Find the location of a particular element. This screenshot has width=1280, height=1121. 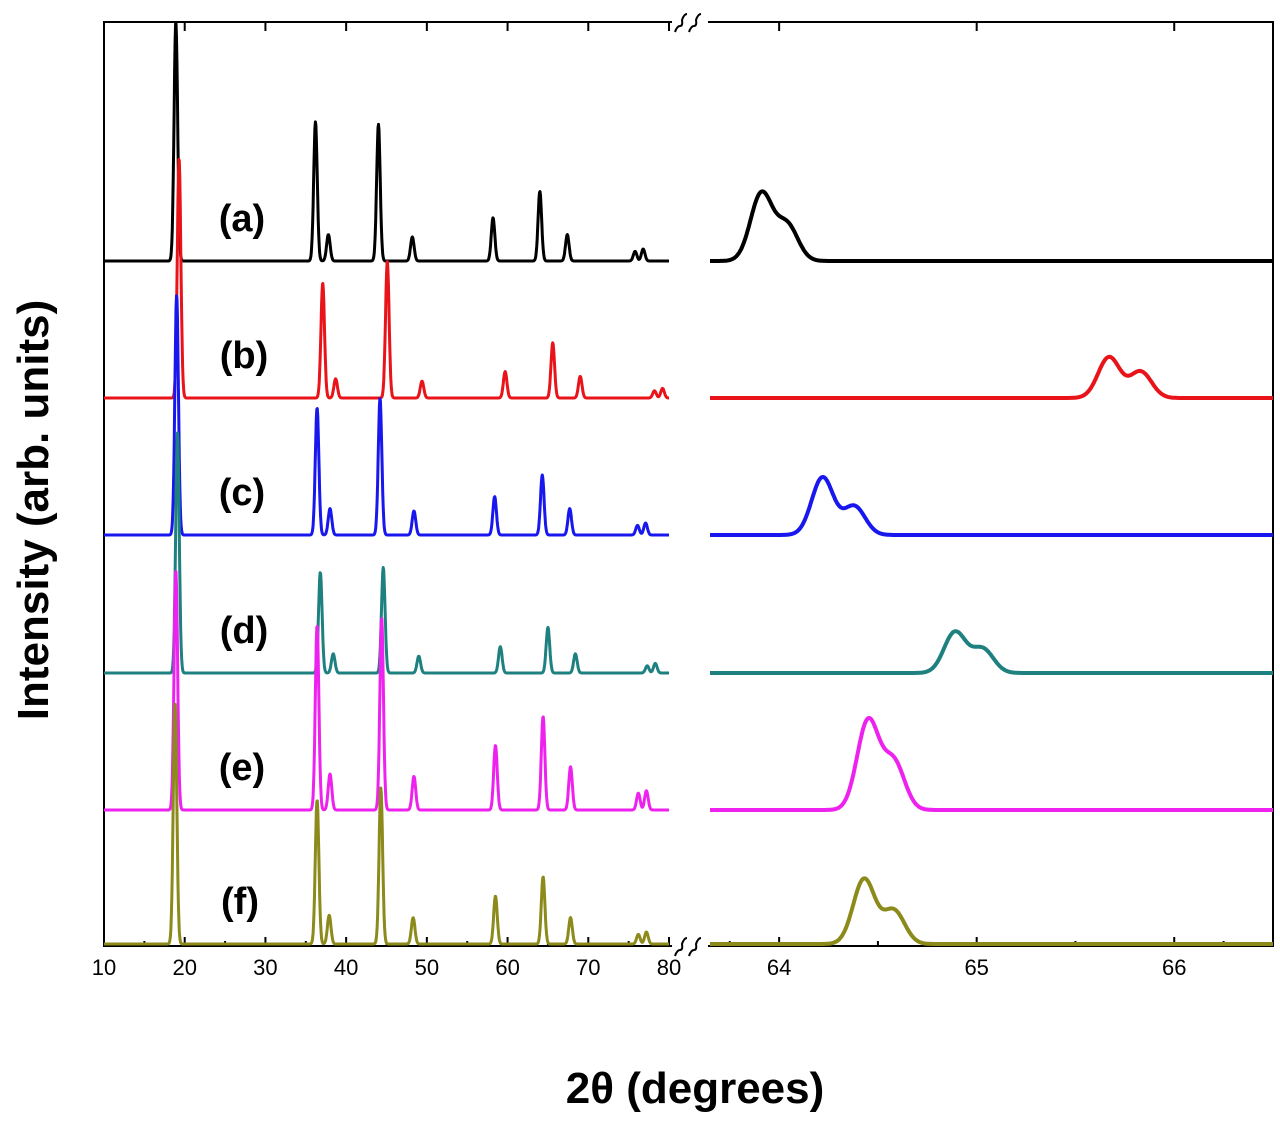

x-tick-label: 70 is located at coordinates (588, 967).